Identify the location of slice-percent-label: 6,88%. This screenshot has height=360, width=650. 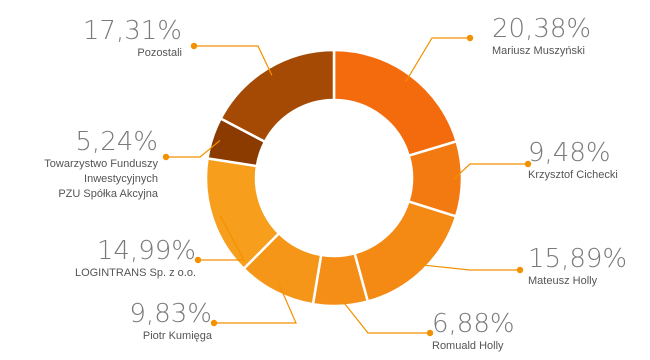
(473, 324).